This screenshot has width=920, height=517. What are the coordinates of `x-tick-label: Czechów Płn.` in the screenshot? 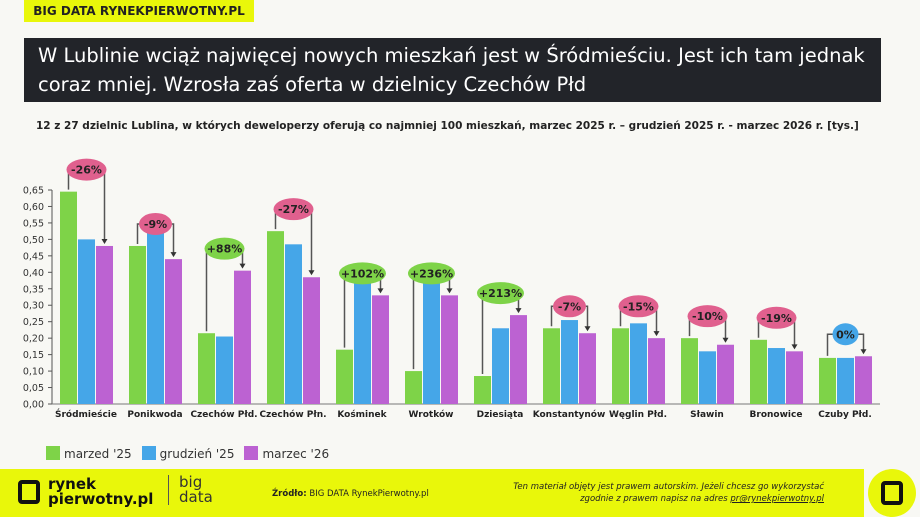 It's located at (292, 414).